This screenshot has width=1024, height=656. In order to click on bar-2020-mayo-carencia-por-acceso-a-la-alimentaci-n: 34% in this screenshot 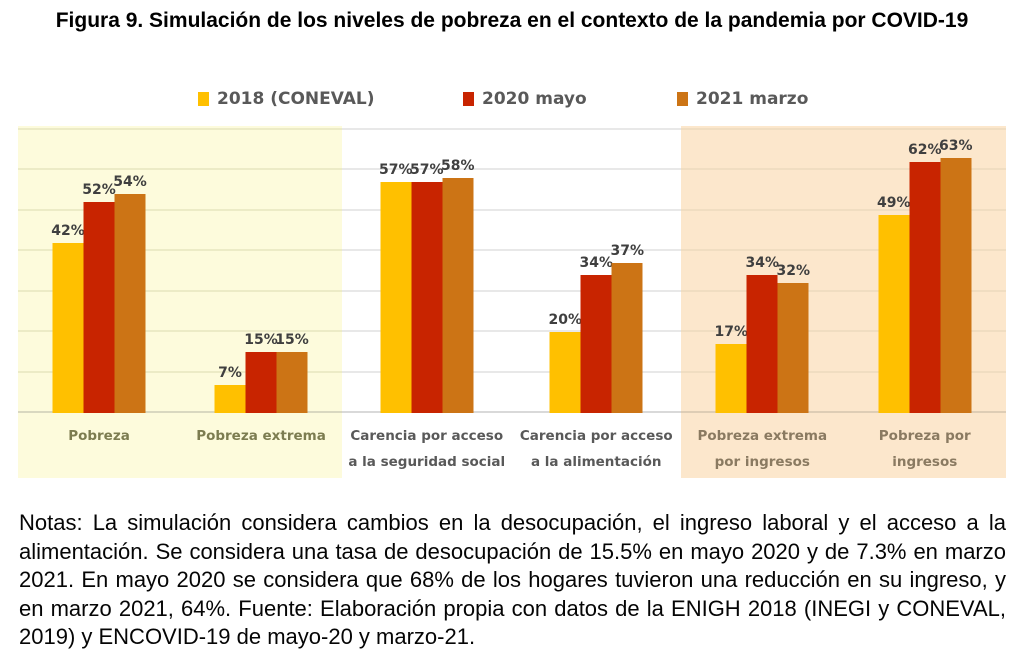, I will do `click(596, 334)`.